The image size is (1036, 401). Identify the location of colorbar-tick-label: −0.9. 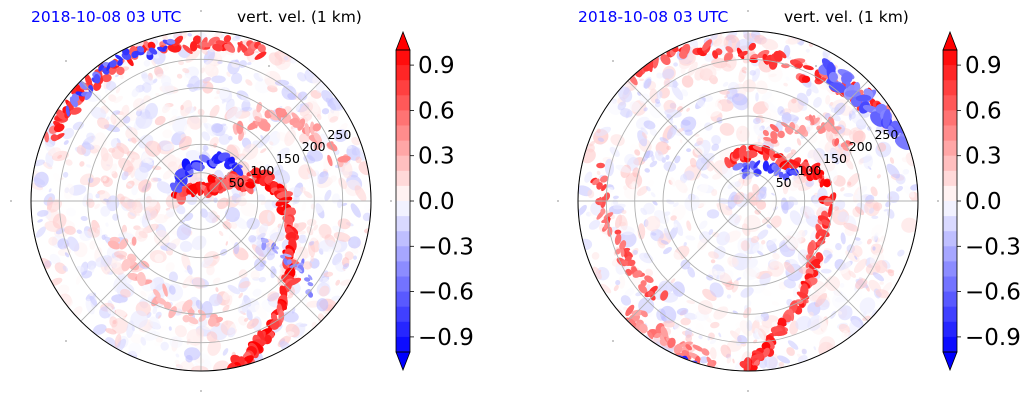
(446, 338).